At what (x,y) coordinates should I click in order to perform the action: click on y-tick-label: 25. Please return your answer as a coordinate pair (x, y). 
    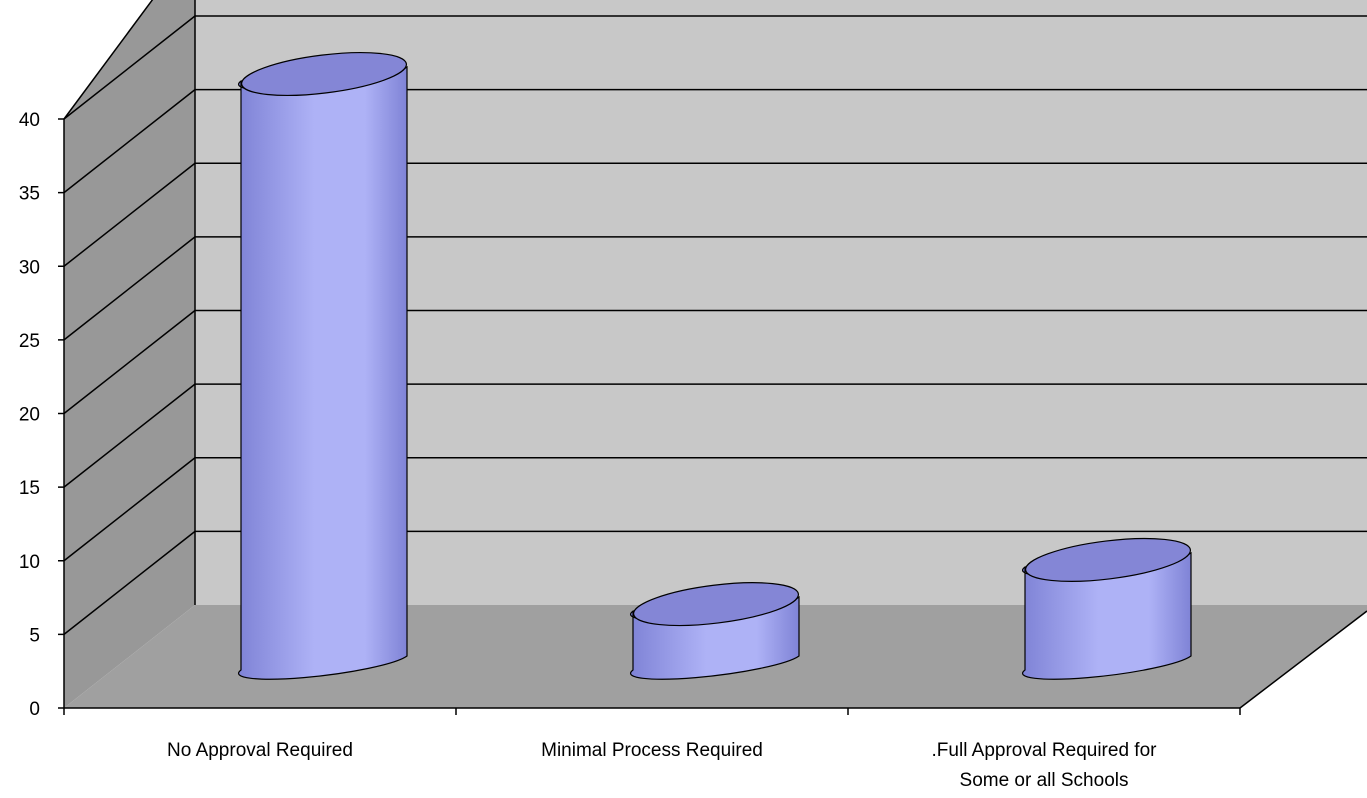
    Looking at the image, I should click on (29, 341).